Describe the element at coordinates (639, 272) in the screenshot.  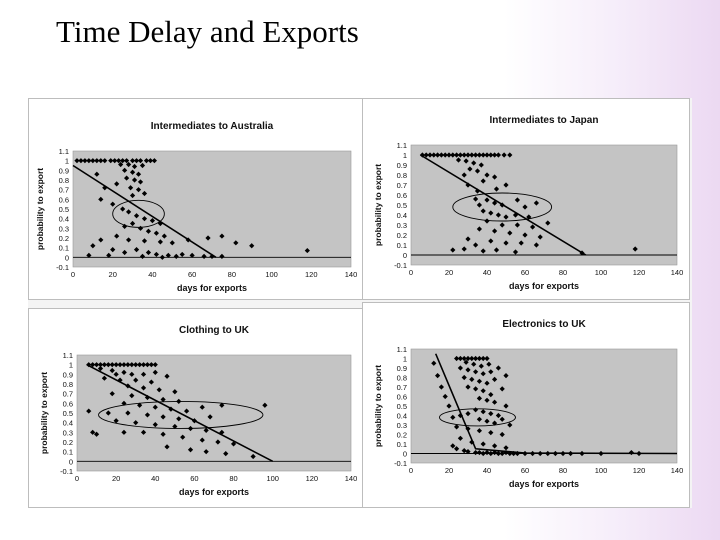
I see `x-tick-label: 120` at that location.